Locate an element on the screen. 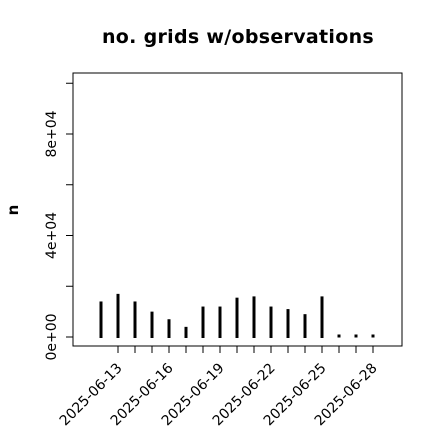 This screenshot has width=440, height=440. chart-title: no. grids w/observations is located at coordinates (238, 37).